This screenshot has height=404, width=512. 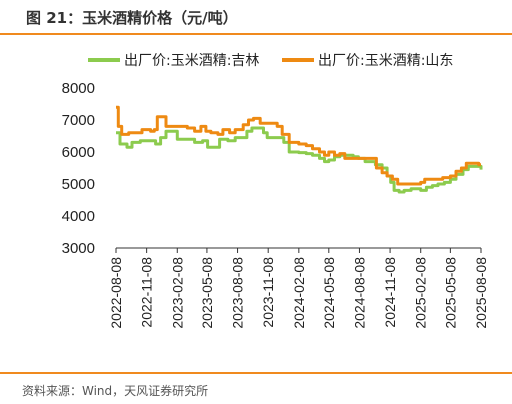 I want to click on y-tick-label: 3000, so click(x=78, y=248).